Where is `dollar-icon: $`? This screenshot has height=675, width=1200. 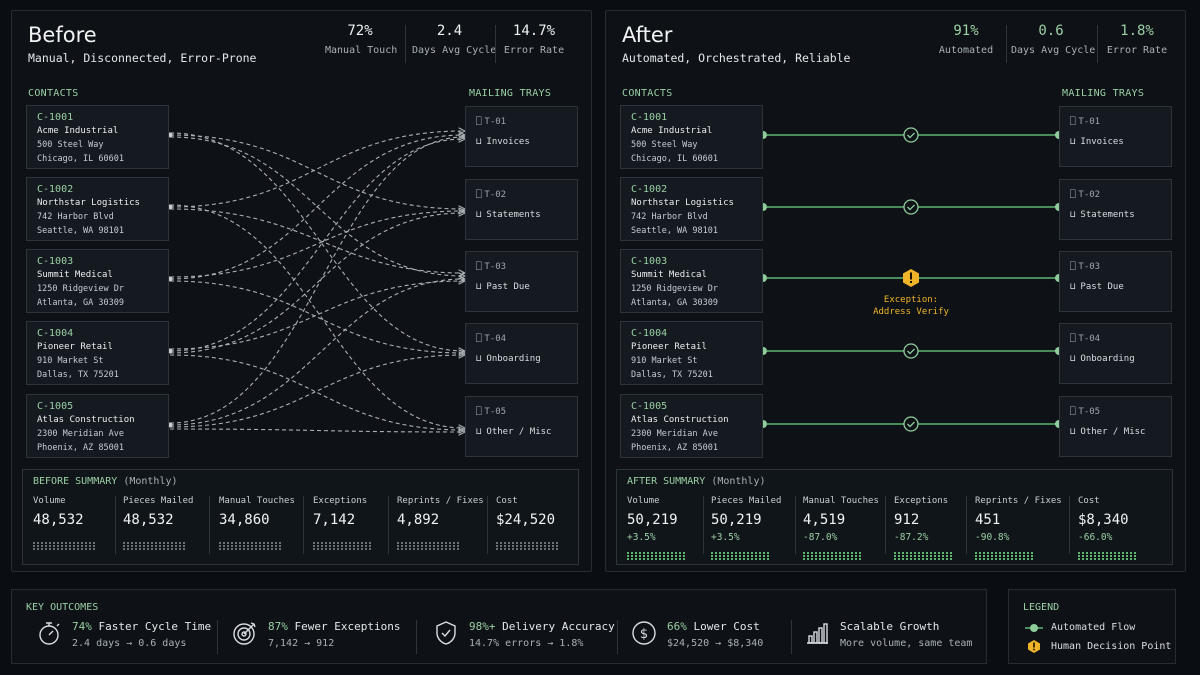
dollar-icon: $ is located at coordinates (644, 633).